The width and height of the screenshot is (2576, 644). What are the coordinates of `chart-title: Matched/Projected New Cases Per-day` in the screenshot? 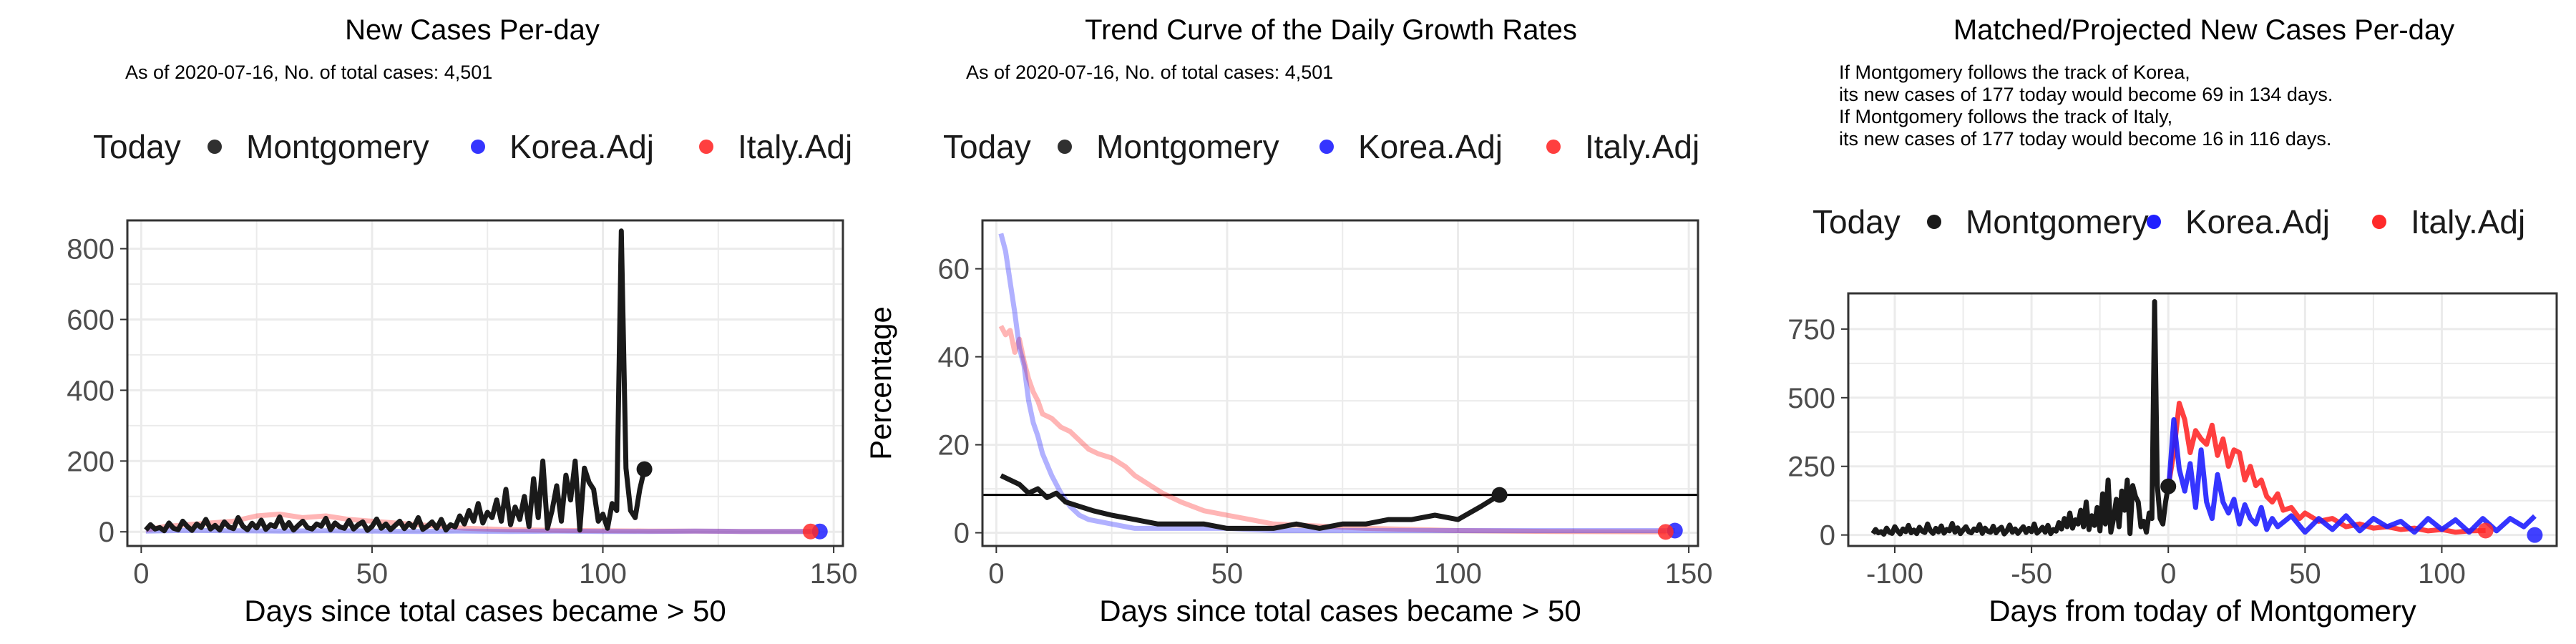 It's located at (2203, 30).